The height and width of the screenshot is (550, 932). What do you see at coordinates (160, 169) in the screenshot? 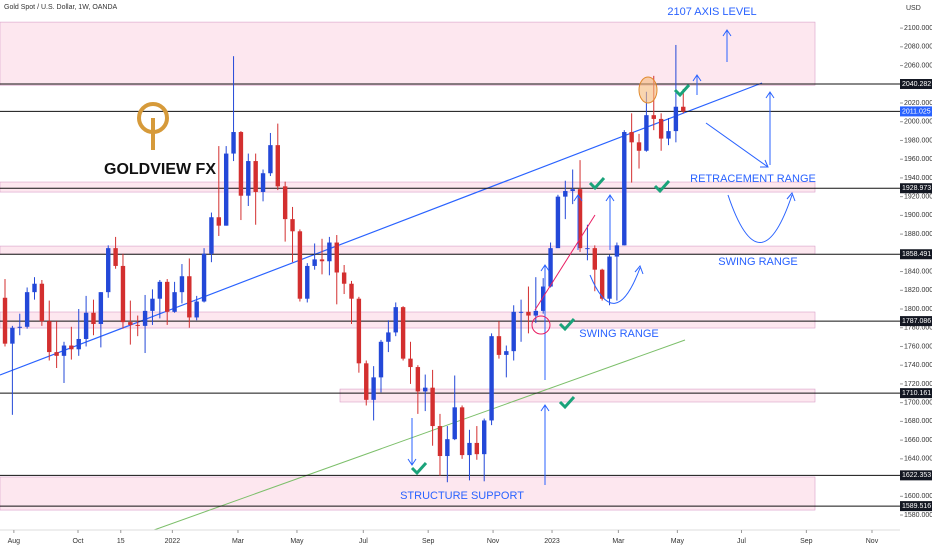
I see `brand: GOLDVIEW FX` at bounding box center [160, 169].